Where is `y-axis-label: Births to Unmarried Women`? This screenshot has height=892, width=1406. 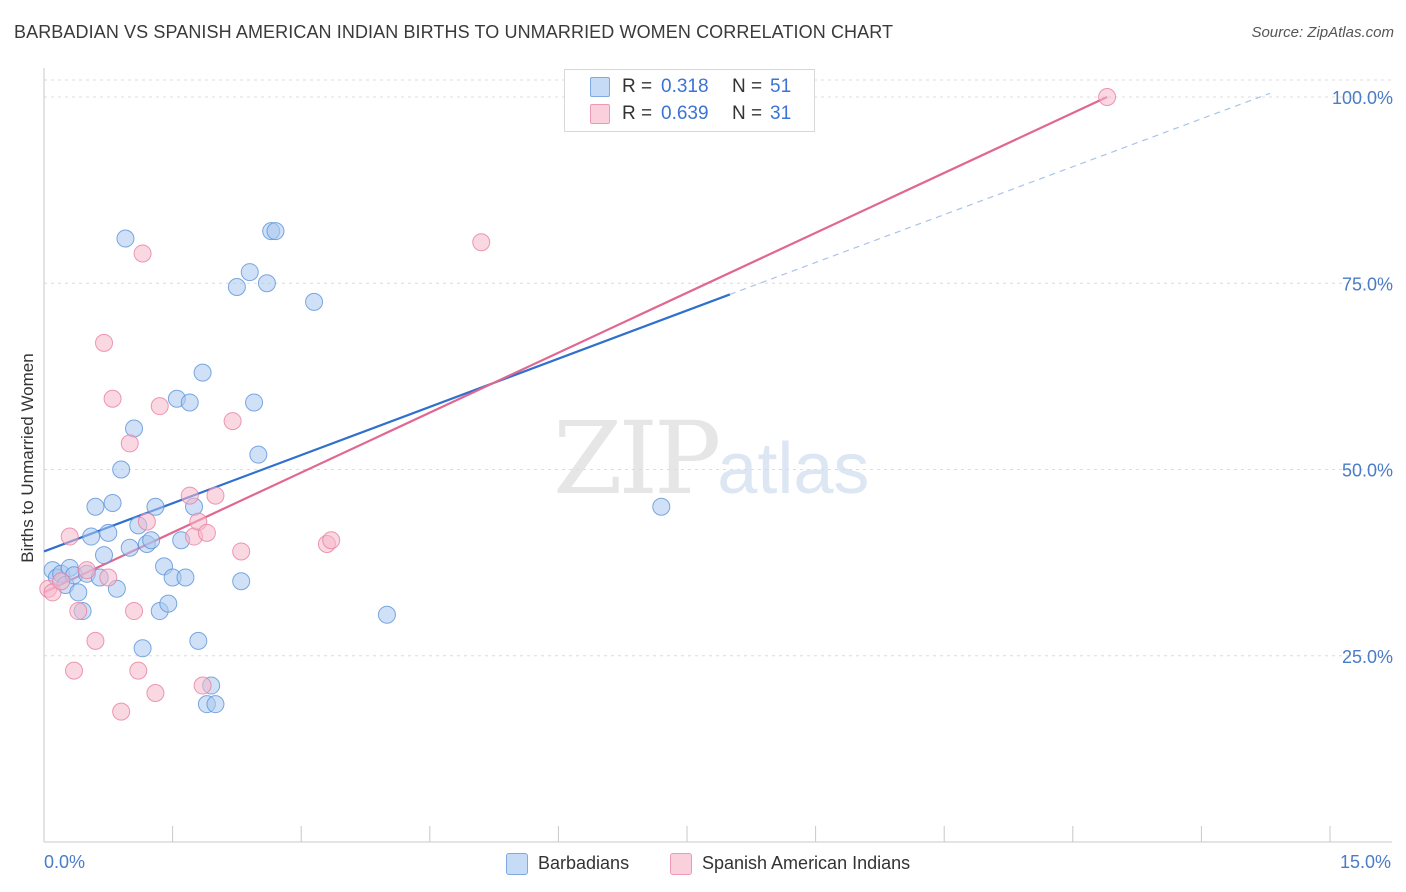 y-axis-label: Births to Unmarried Women is located at coordinates (27, 458).